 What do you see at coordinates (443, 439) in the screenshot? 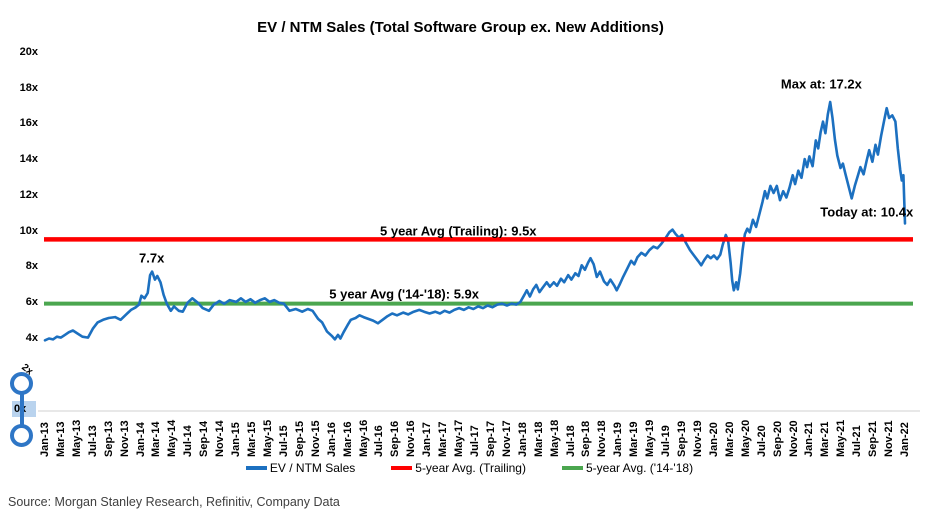
I see `x-tick: Mar-17` at bounding box center [443, 439].